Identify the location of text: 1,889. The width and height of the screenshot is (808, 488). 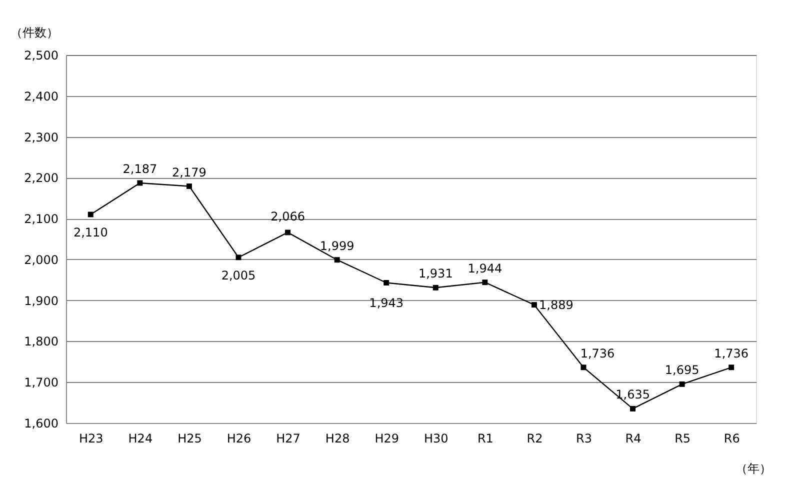
(556, 305).